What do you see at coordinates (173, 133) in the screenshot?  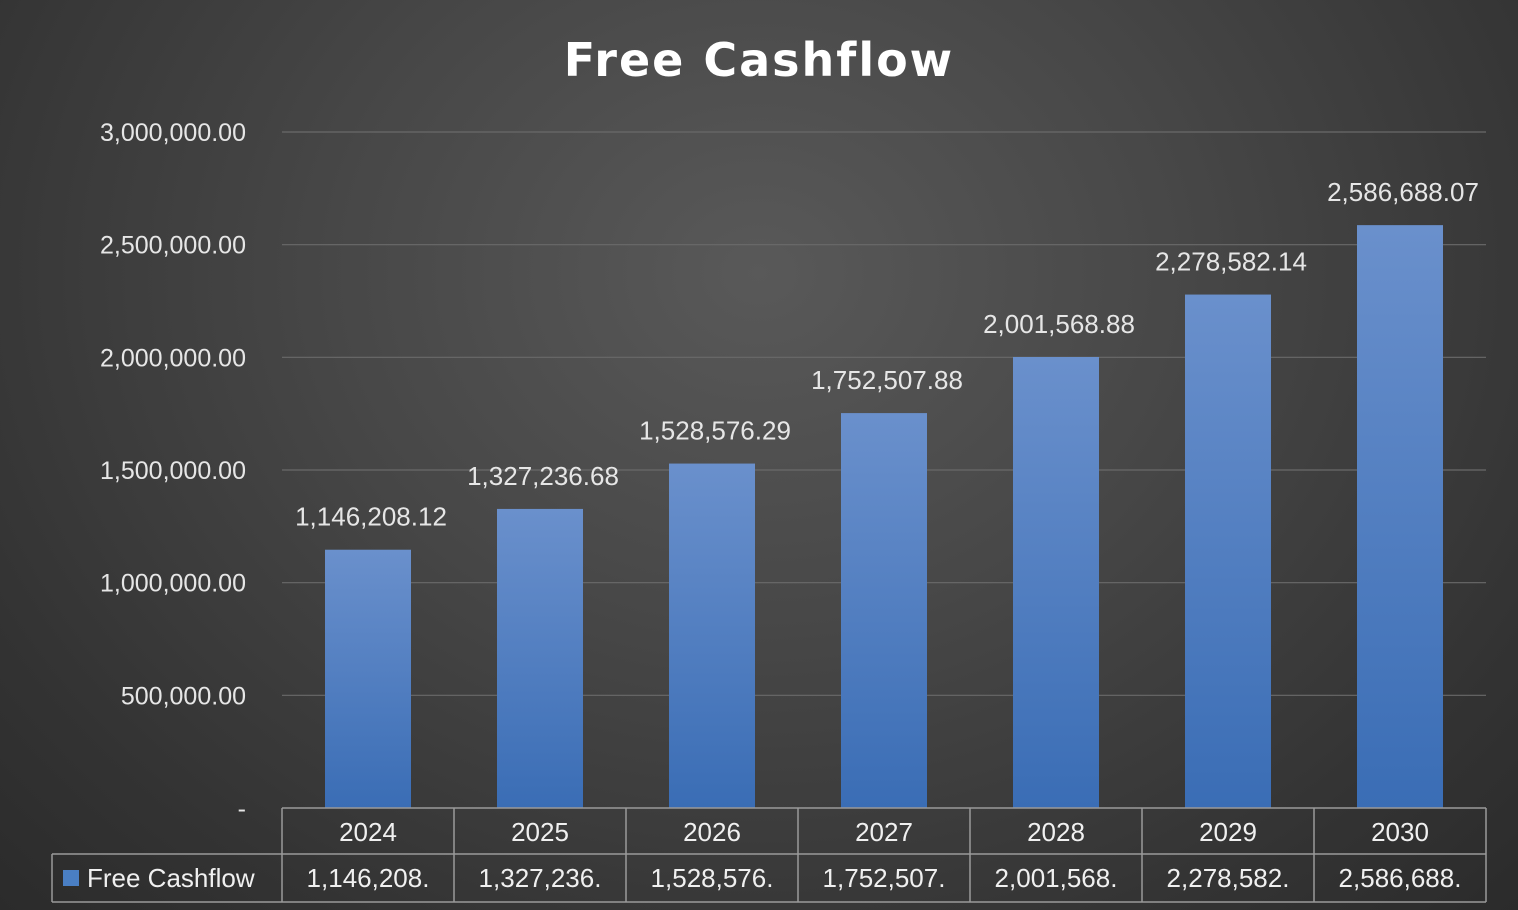 I see `y-tick-label: 3,000,000.00` at bounding box center [173, 133].